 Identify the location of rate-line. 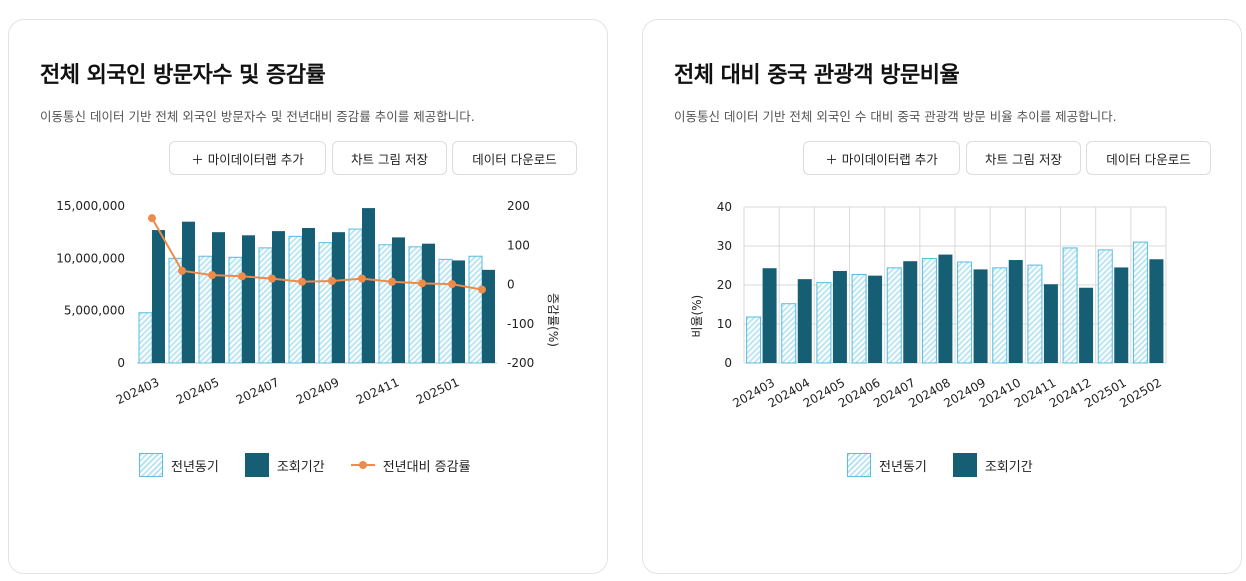
(317, 254).